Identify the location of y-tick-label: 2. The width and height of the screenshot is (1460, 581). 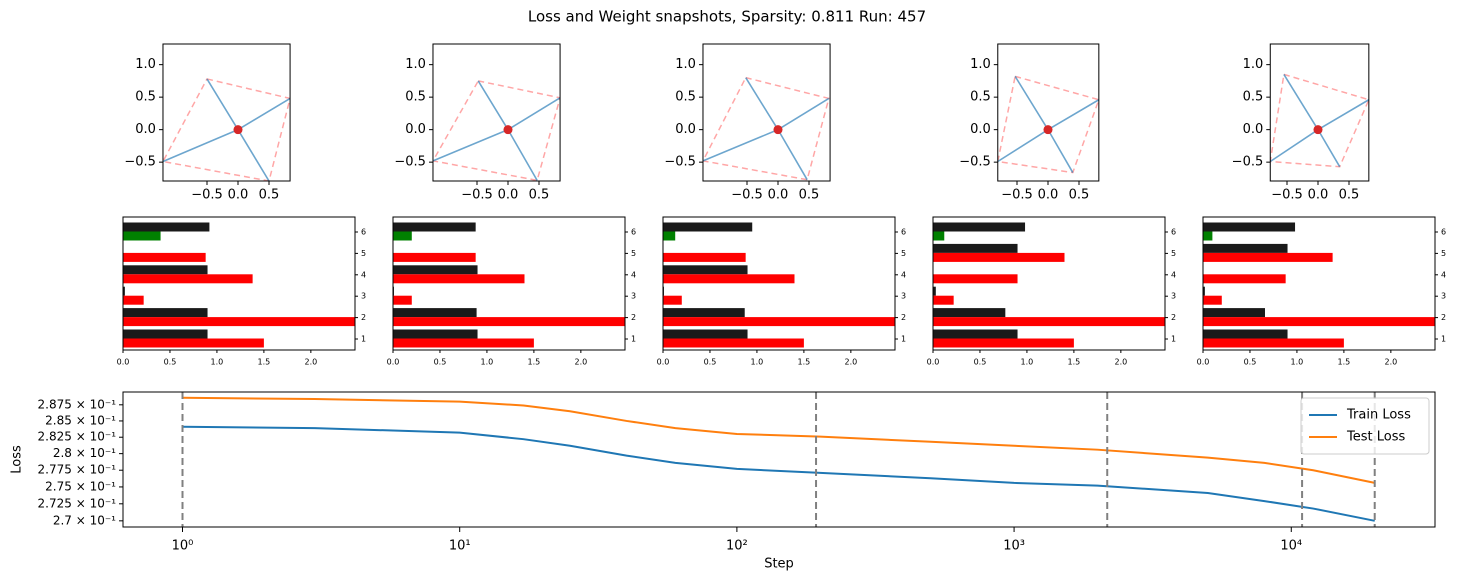
(363, 317).